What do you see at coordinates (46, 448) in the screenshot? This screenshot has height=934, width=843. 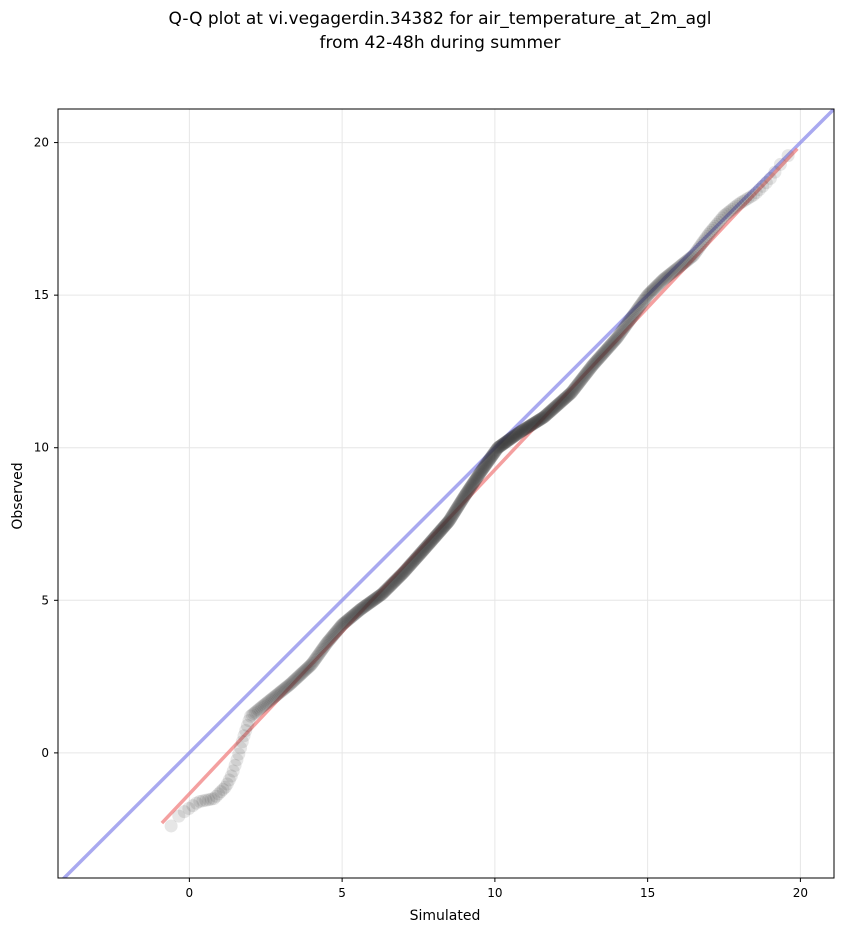 I see `y-axis-ticks: 0 5 10 15 20` at bounding box center [46, 448].